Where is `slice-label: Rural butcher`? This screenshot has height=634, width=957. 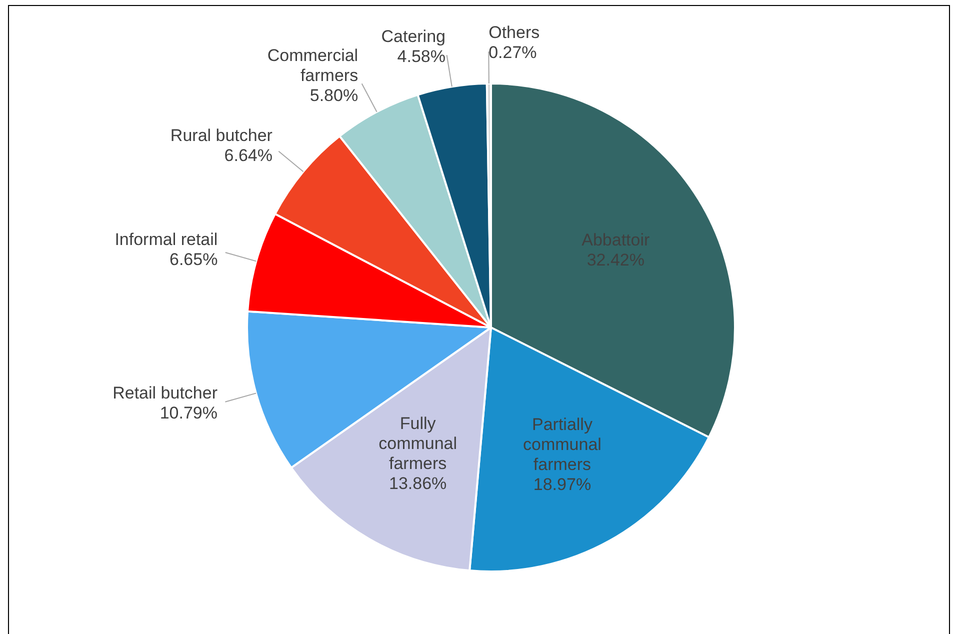
slice-label: Rural butcher is located at coordinates (221, 135).